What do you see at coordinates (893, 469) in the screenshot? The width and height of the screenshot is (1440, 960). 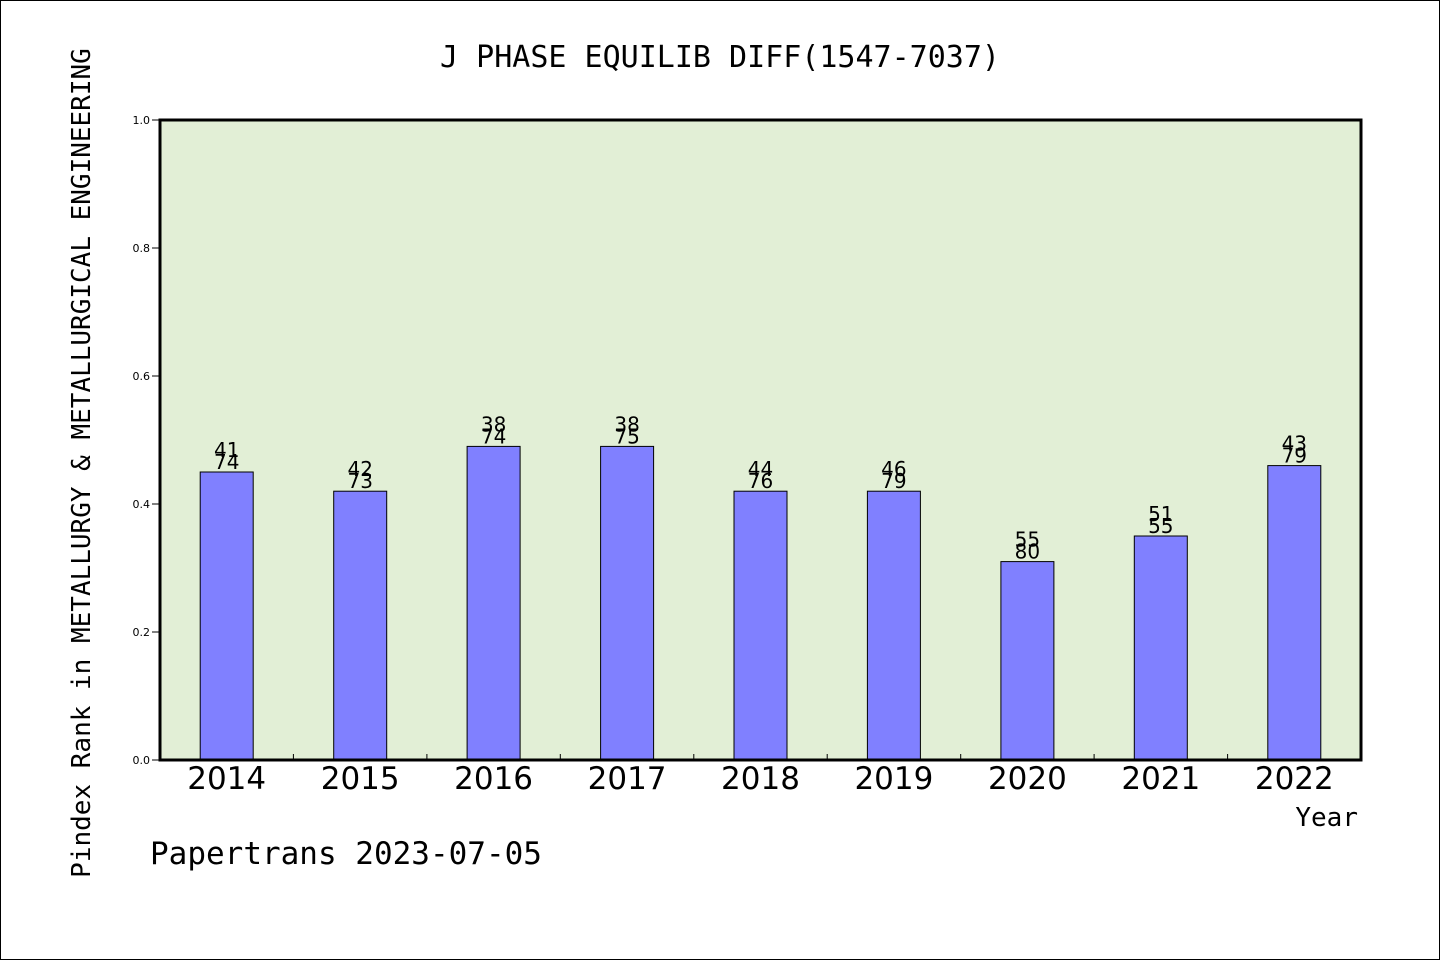 I see `bar-label-top: 46` at bounding box center [893, 469].